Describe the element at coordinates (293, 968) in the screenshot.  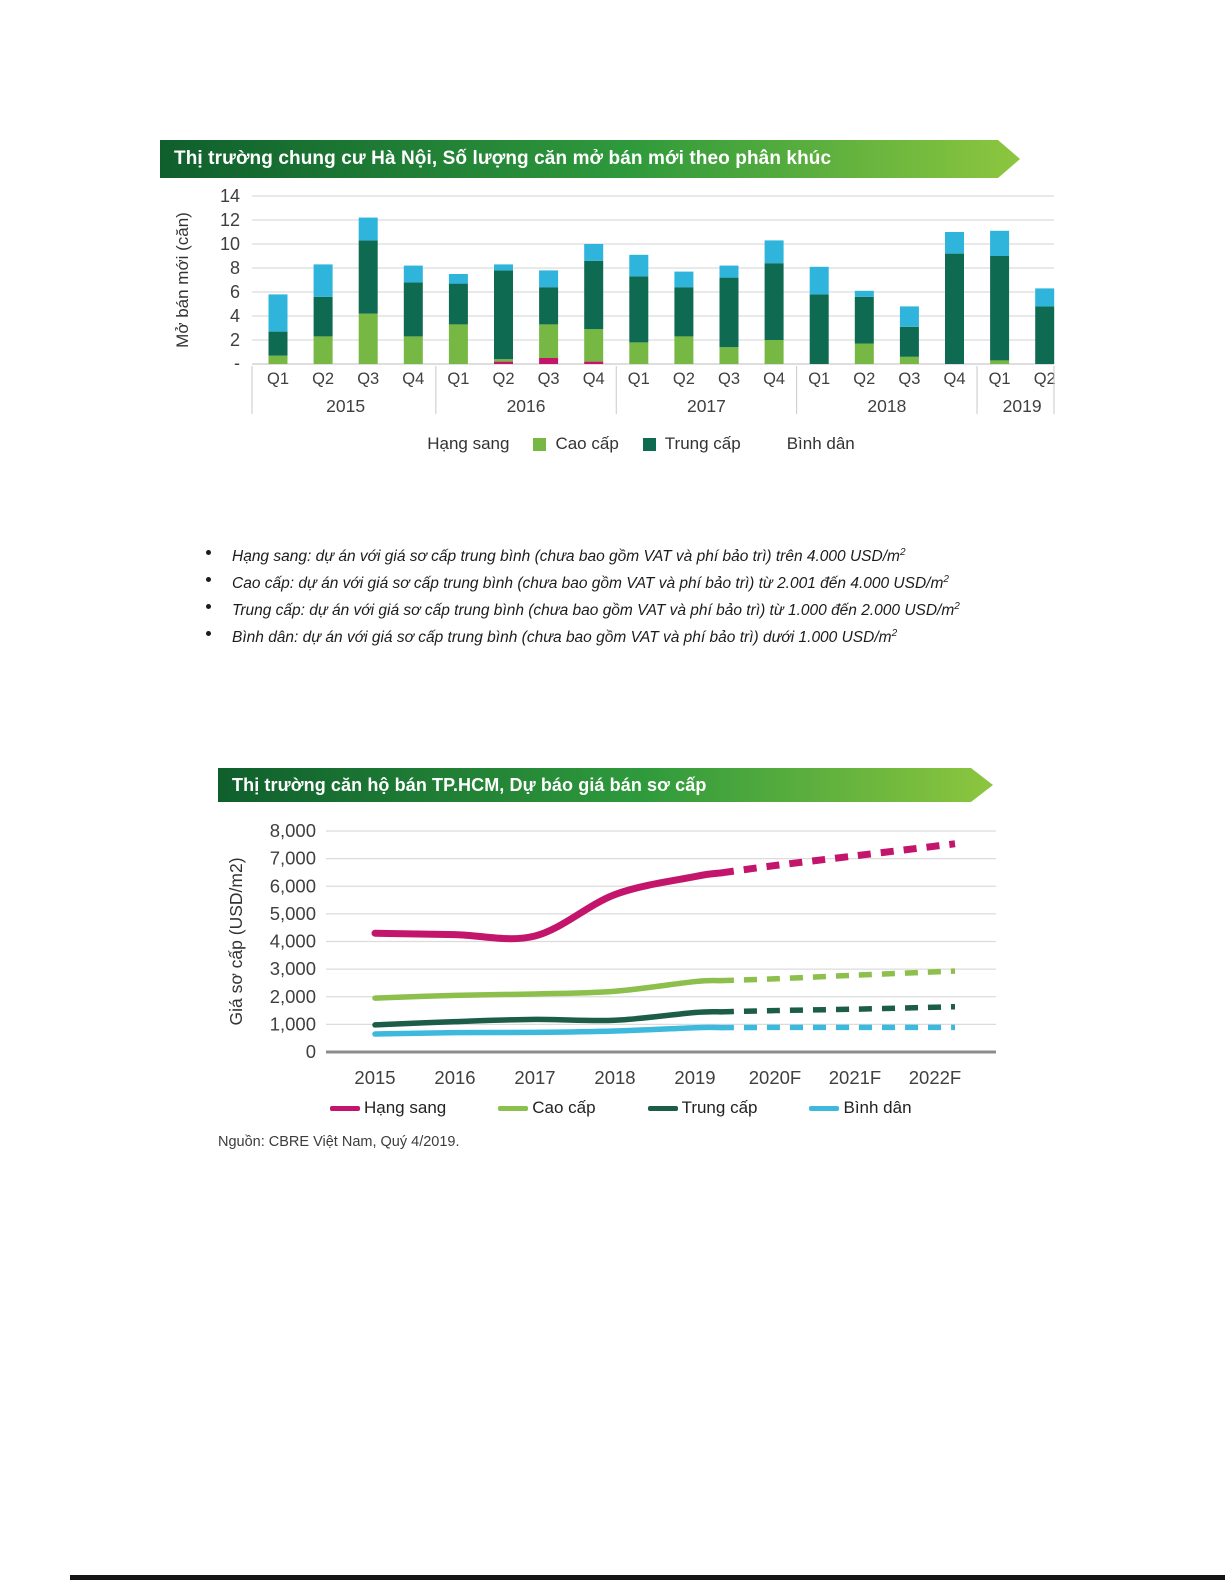
I see `y-tick-label: 3,000` at that location.